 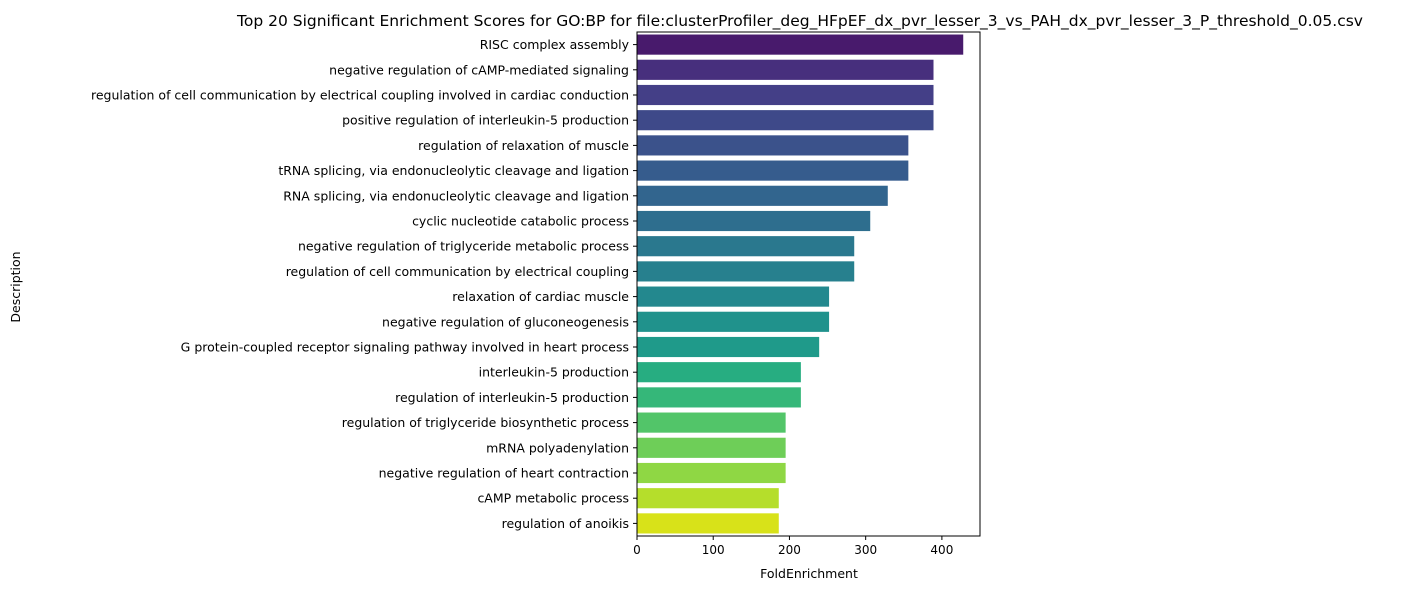 I want to click on y-axis-label: Description, so click(x=15, y=286).